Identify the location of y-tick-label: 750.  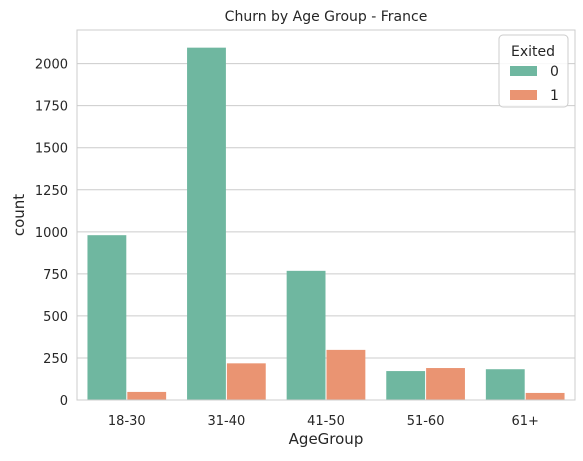
(55, 275).